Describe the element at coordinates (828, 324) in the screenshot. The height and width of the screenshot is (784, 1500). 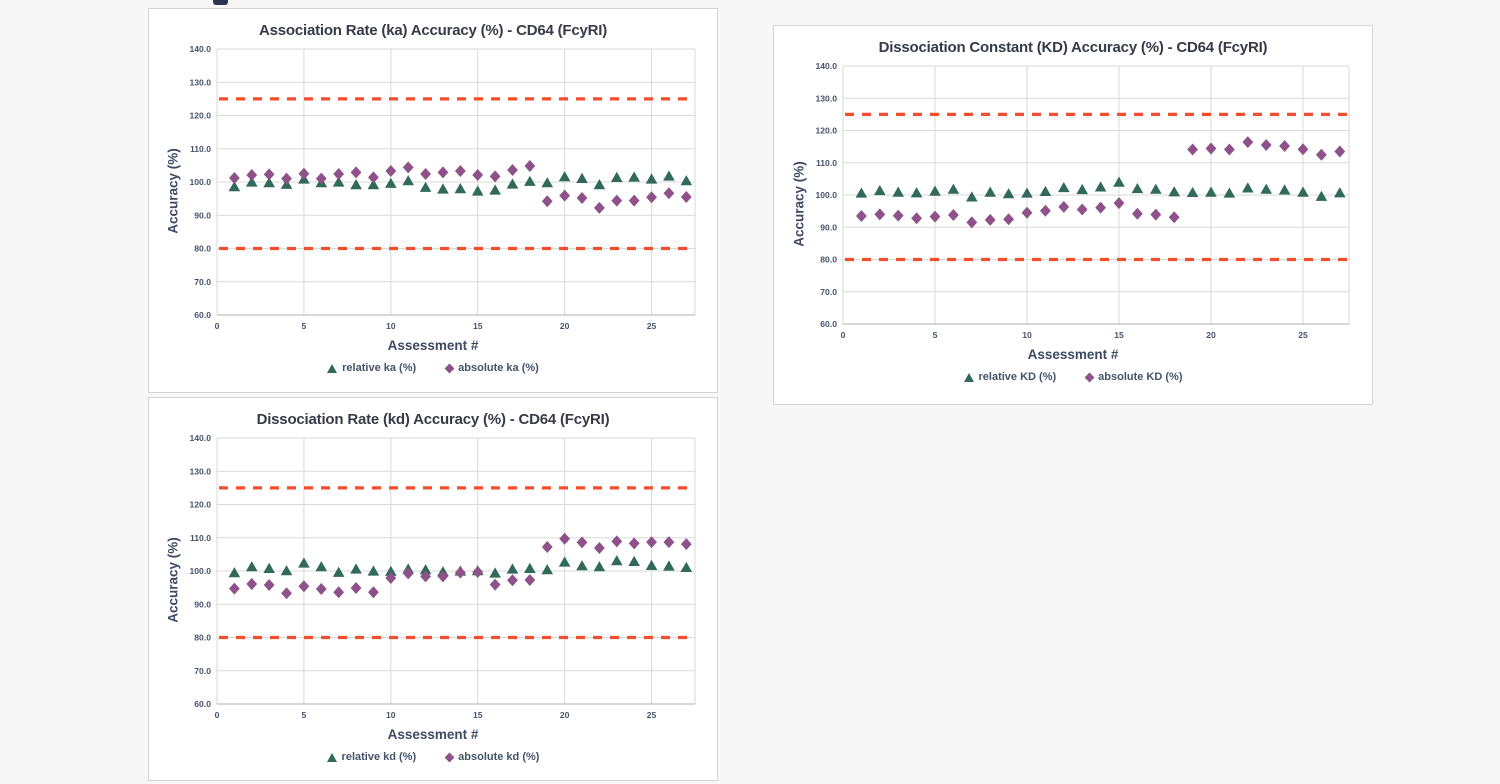
I see `svg-text: 60.0` at that location.